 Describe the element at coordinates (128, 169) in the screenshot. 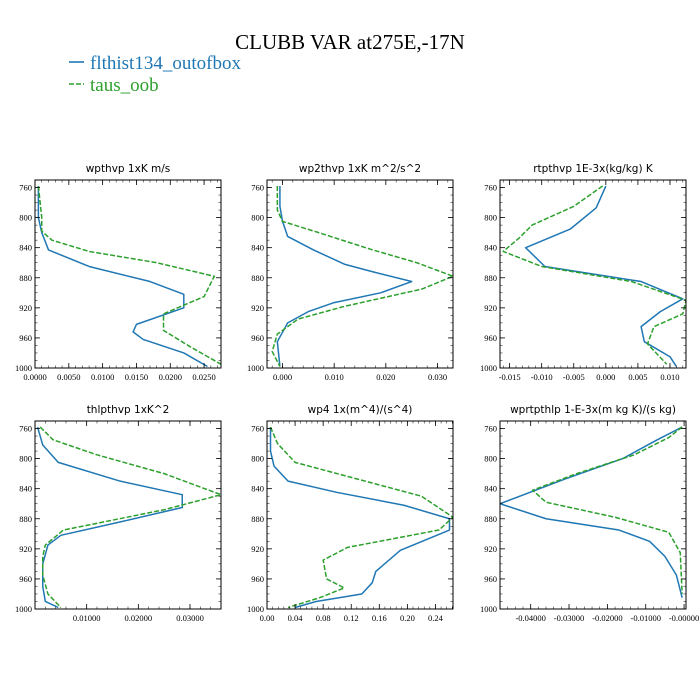

I see `subplot-title: wpthvp 1xK m/s` at that location.